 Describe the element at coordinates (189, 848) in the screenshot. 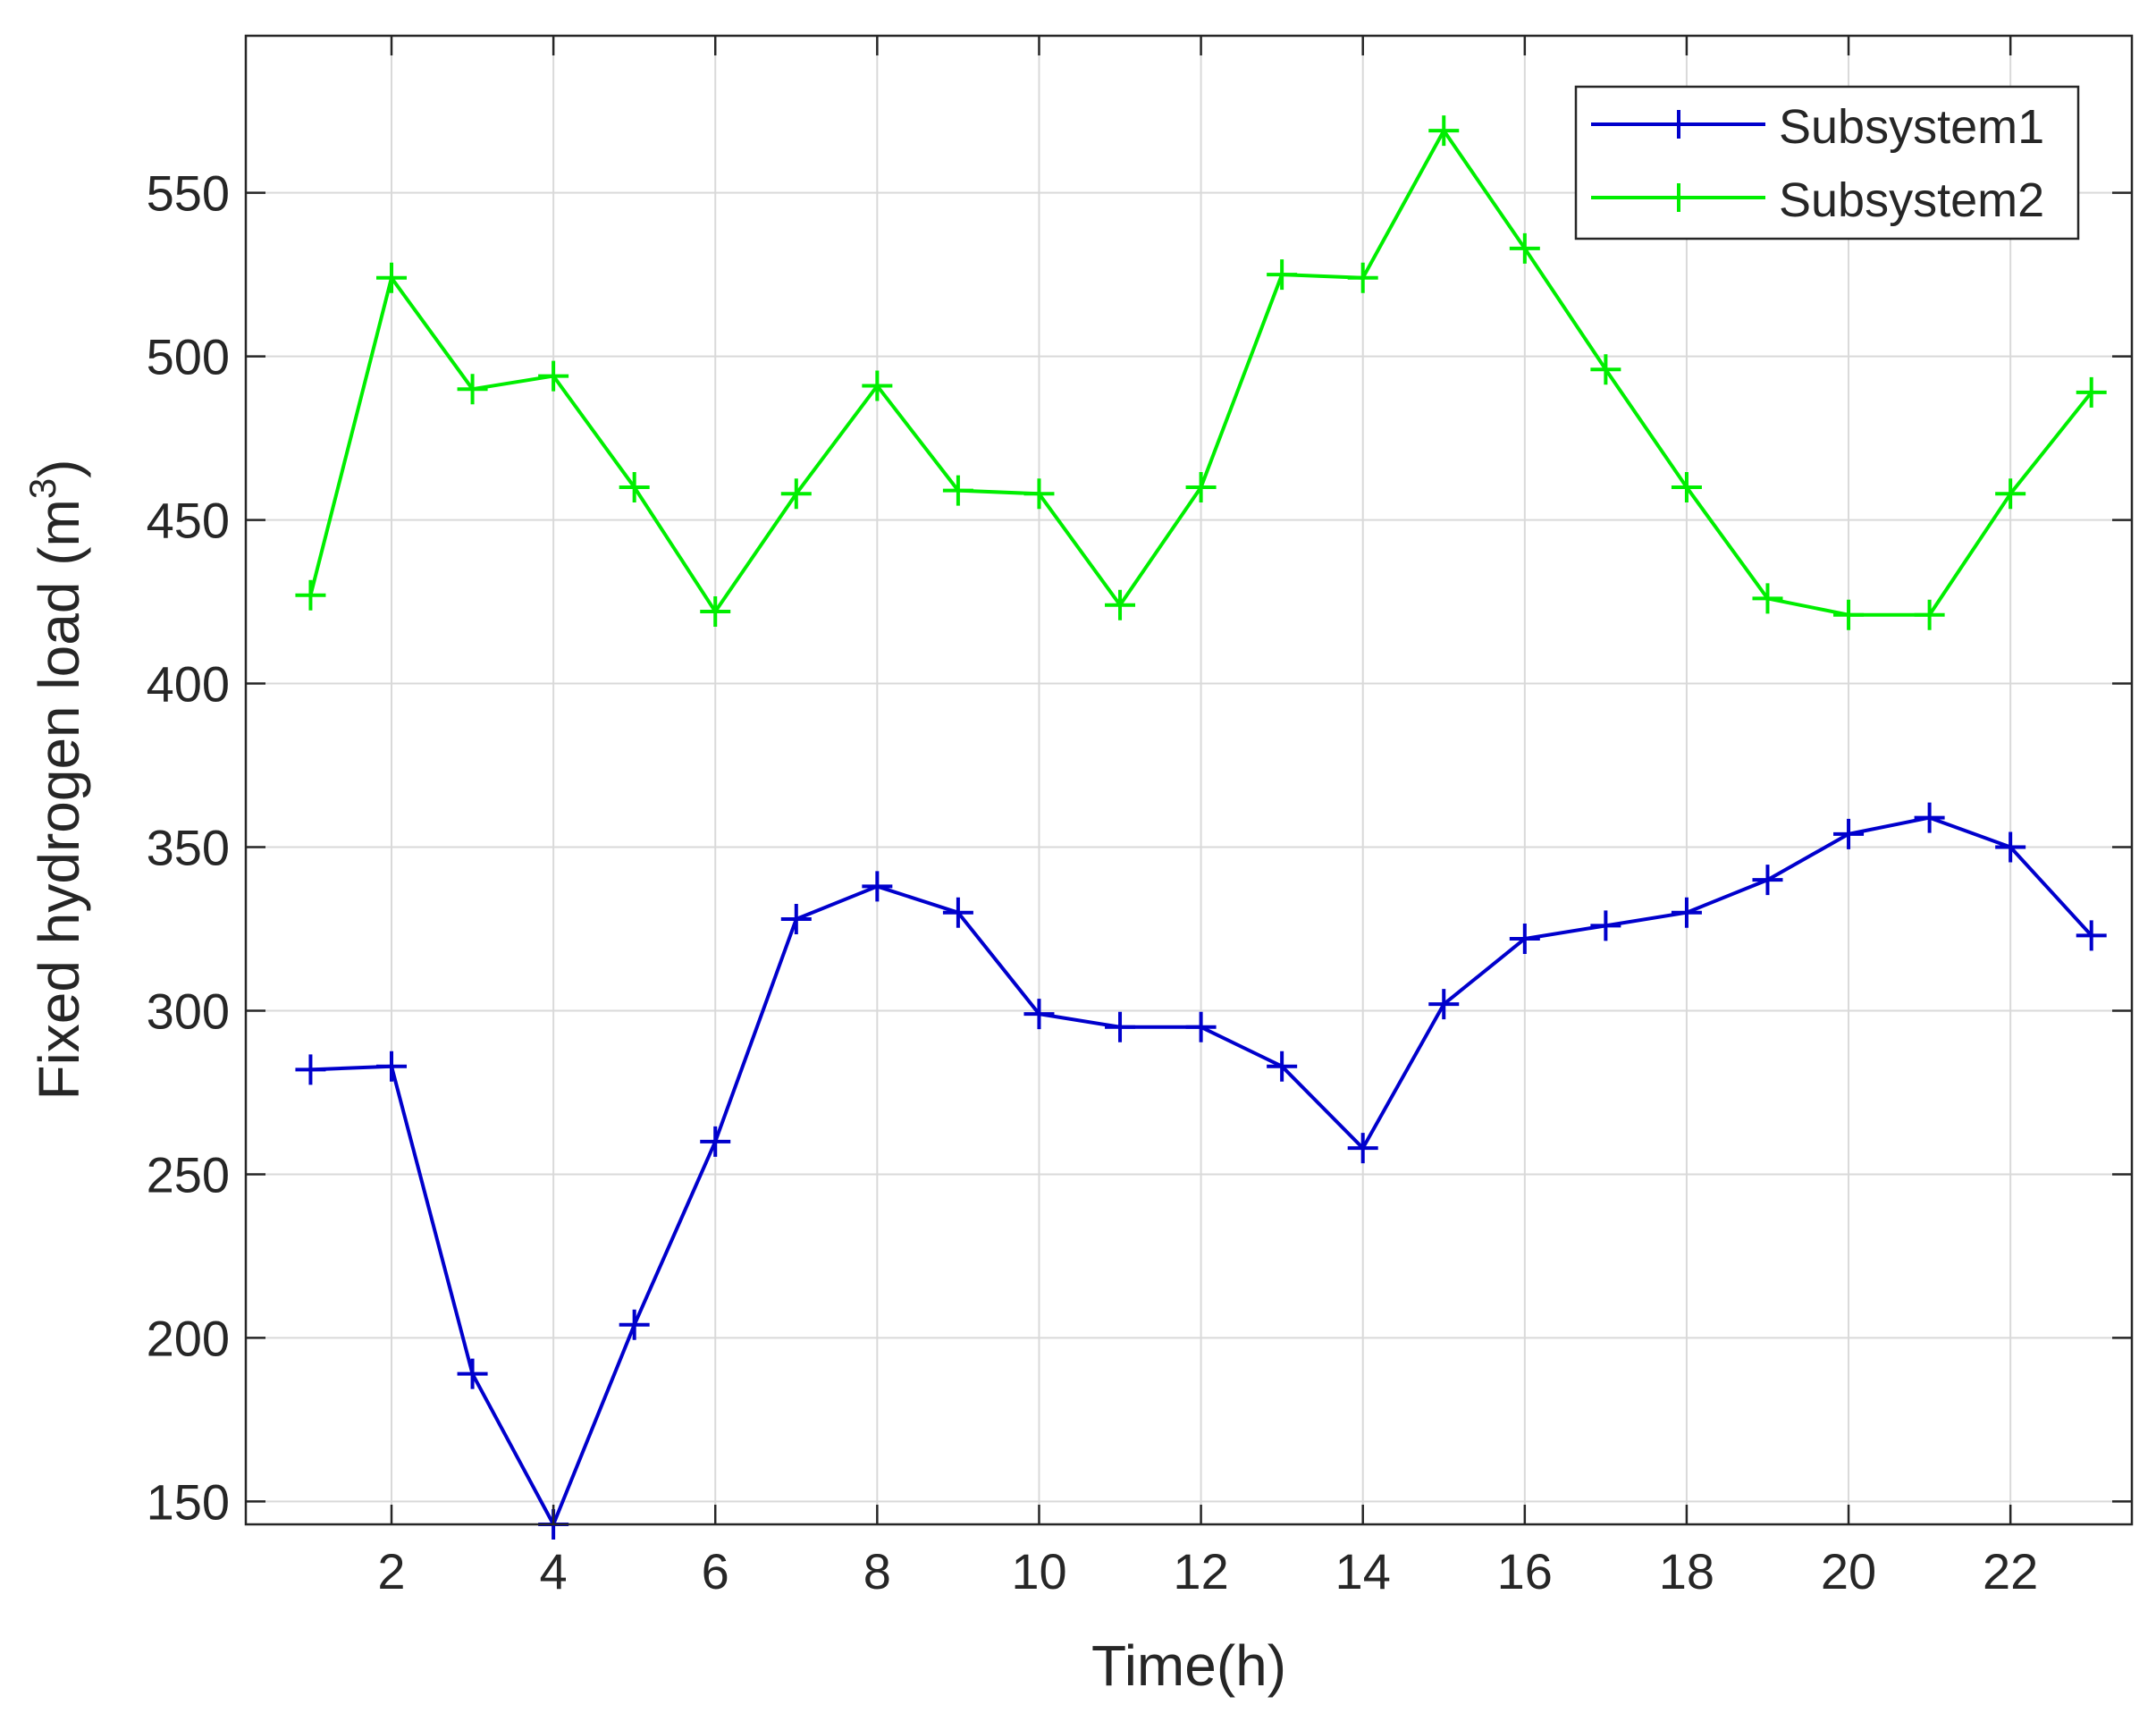

I see `y-tick-label: 350` at that location.